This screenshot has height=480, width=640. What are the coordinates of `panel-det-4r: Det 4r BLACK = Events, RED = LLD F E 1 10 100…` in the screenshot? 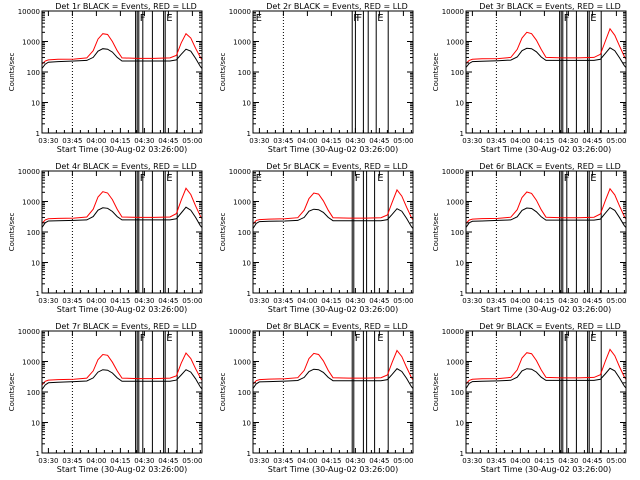 It's located at (105, 238).